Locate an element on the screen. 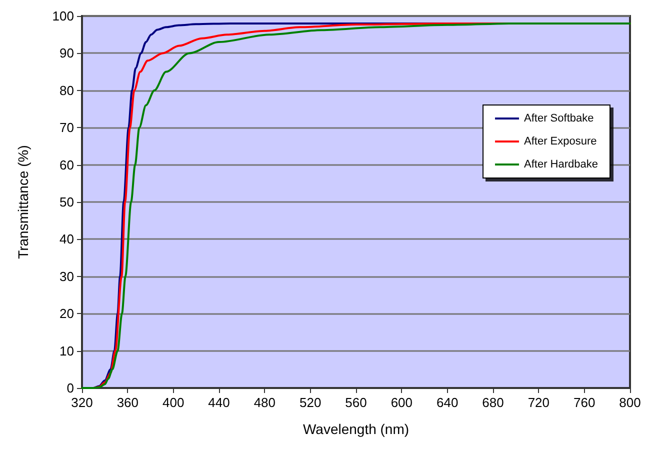  x-tick-label: 640 is located at coordinates (447, 402).